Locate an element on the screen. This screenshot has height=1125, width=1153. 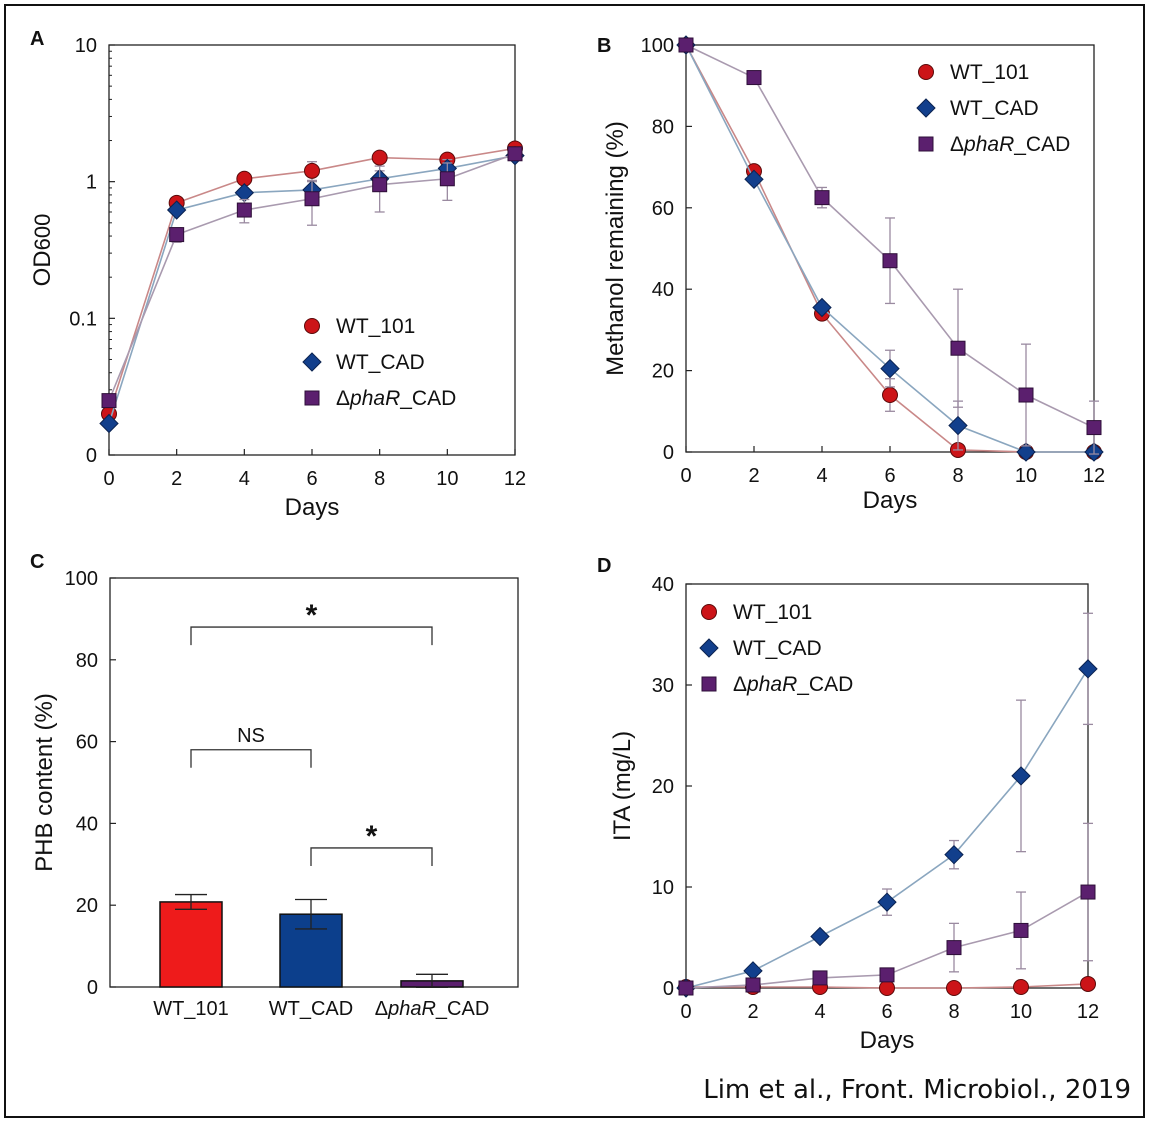
x-tick-label: 6 is located at coordinates (886, 1012).